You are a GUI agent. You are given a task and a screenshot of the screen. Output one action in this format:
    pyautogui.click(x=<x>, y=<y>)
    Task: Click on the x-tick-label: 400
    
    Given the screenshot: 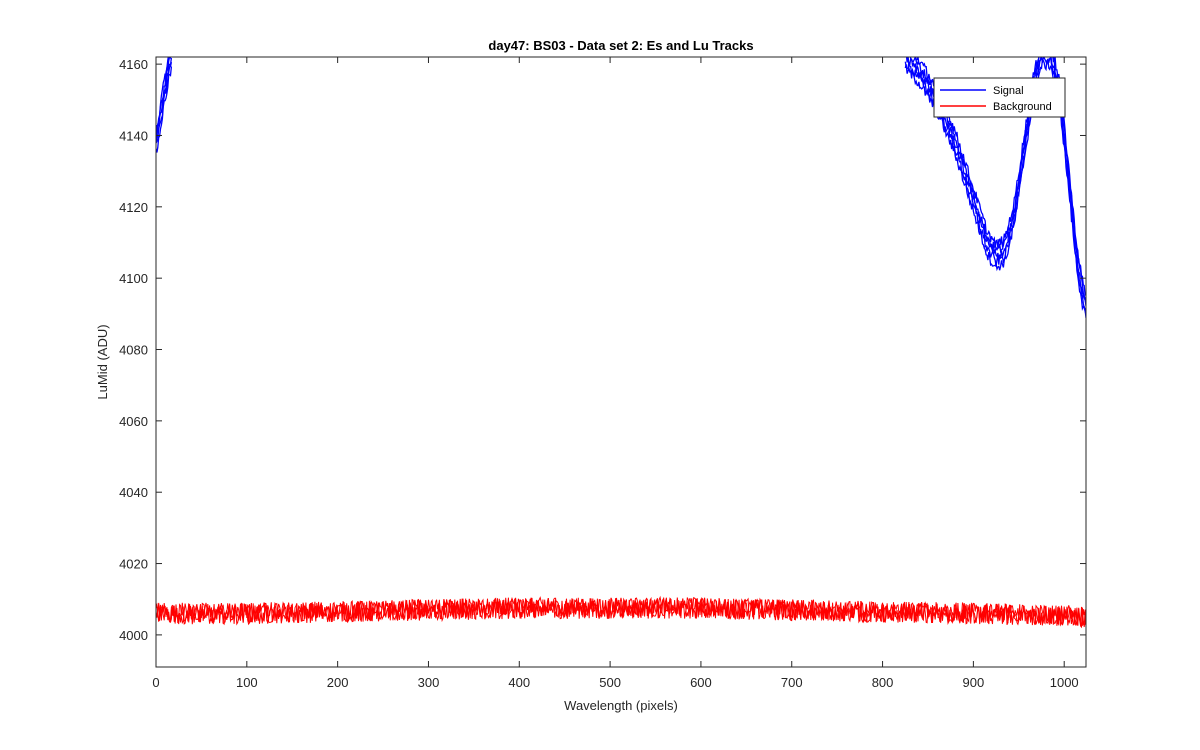 What is the action you would take?
    pyautogui.click(x=519, y=682)
    